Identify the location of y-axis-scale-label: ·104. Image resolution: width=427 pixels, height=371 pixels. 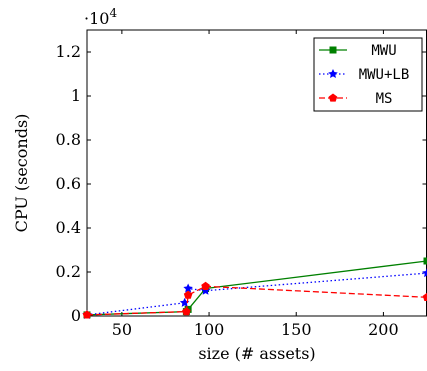
(100, 17).